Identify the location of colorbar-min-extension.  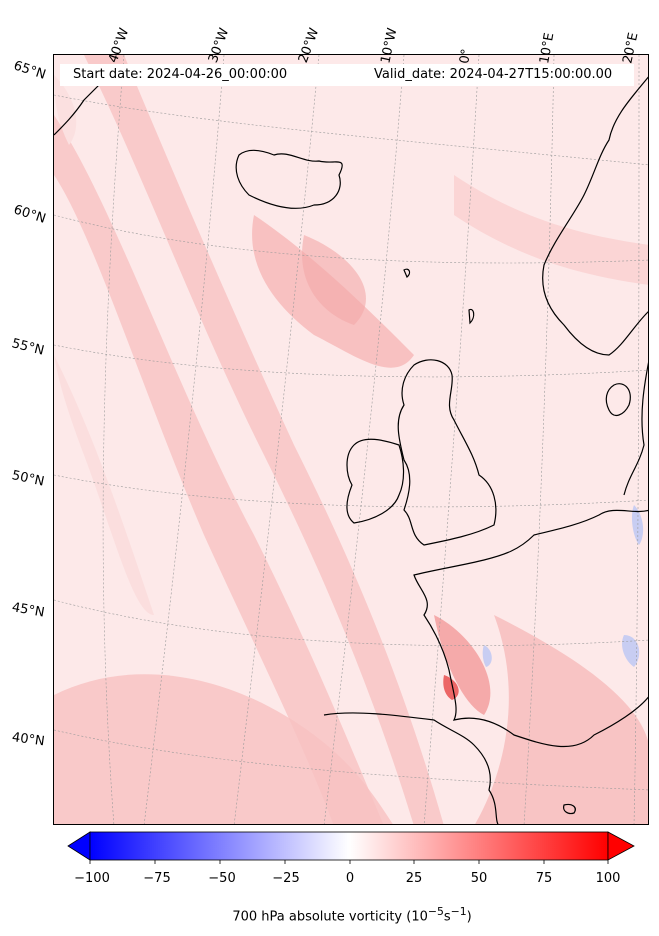
(79, 846).